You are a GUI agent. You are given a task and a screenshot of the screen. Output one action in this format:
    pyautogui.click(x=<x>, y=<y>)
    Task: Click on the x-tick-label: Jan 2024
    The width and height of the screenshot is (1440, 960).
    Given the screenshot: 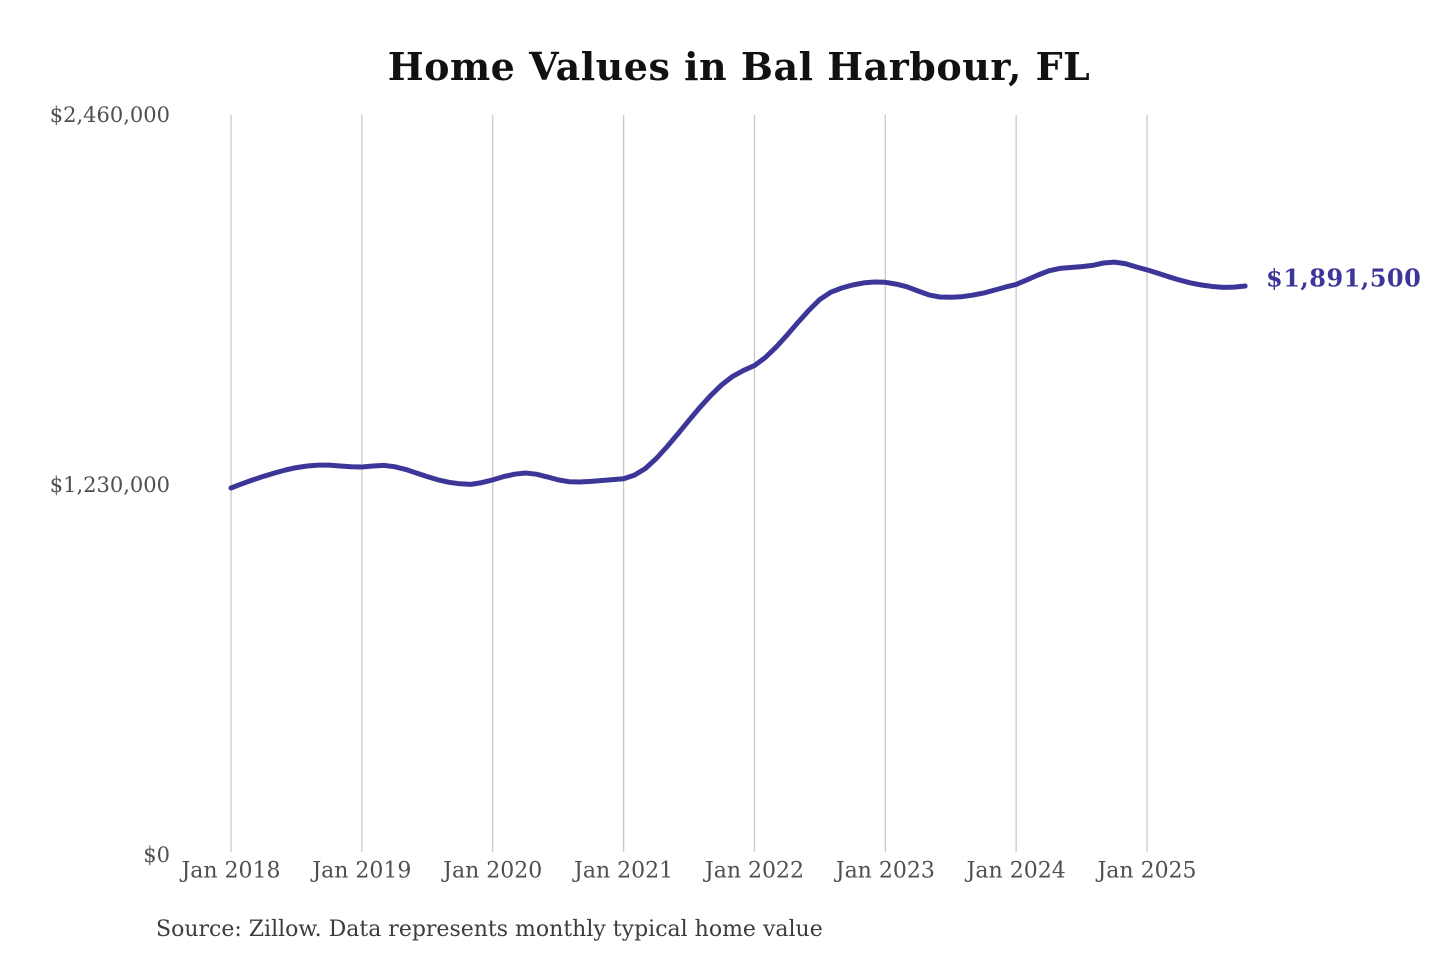 What is the action you would take?
    pyautogui.click(x=1016, y=871)
    